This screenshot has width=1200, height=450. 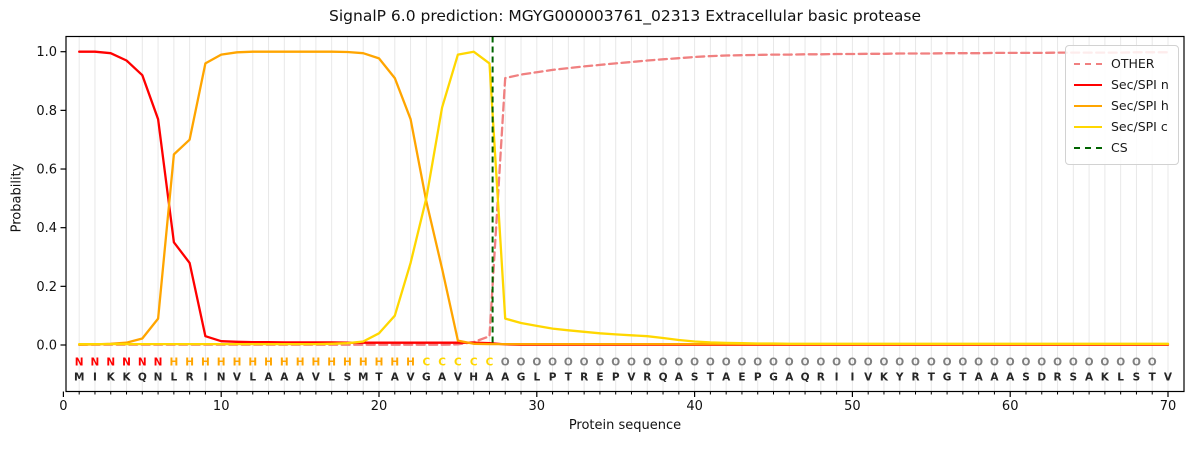 I want to click on legend: OTHER Sec/SPI n Sec/SPI h Sec/SPI c CS, so click(x=1122, y=105).